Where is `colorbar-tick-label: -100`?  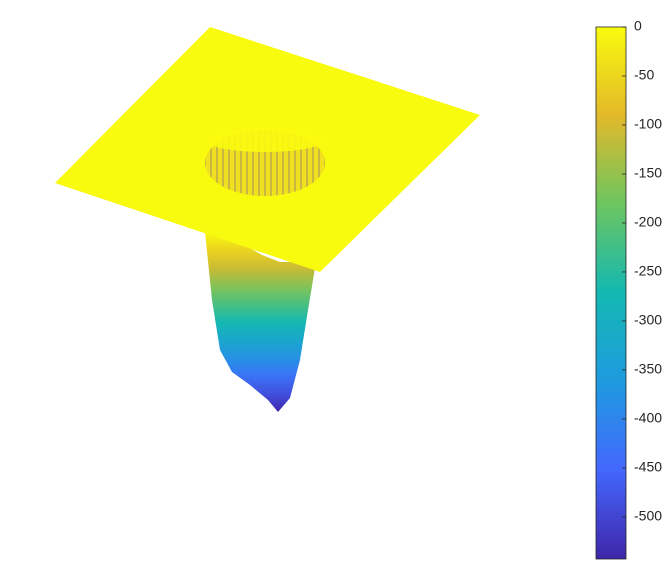 colorbar-tick-label: -100 is located at coordinates (648, 124).